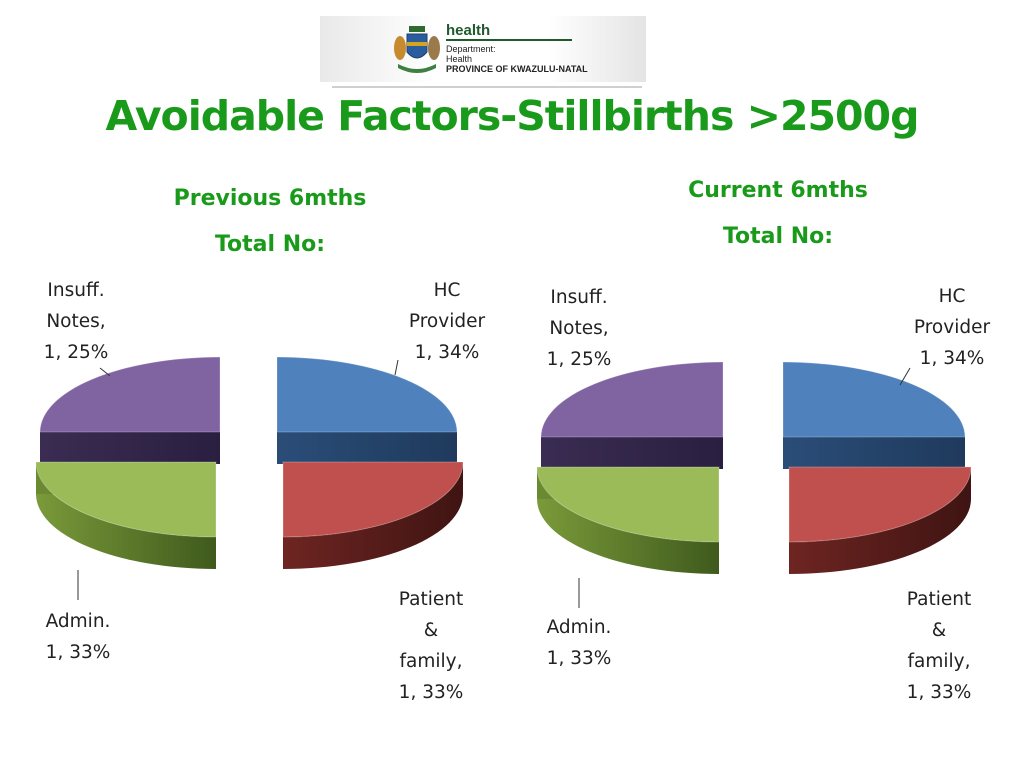  I want to click on logo-line-2: Health, so click(459, 59).